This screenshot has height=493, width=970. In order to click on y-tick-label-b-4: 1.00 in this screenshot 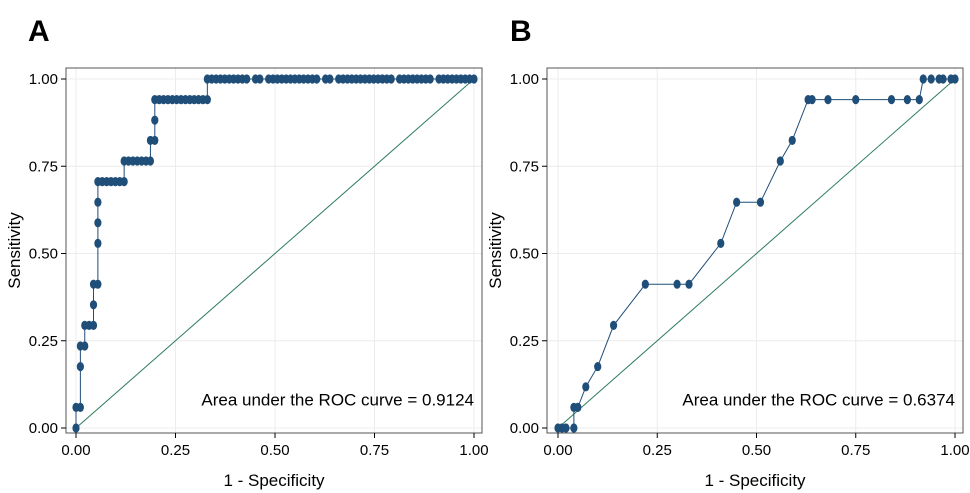, I will do `click(524, 79)`.